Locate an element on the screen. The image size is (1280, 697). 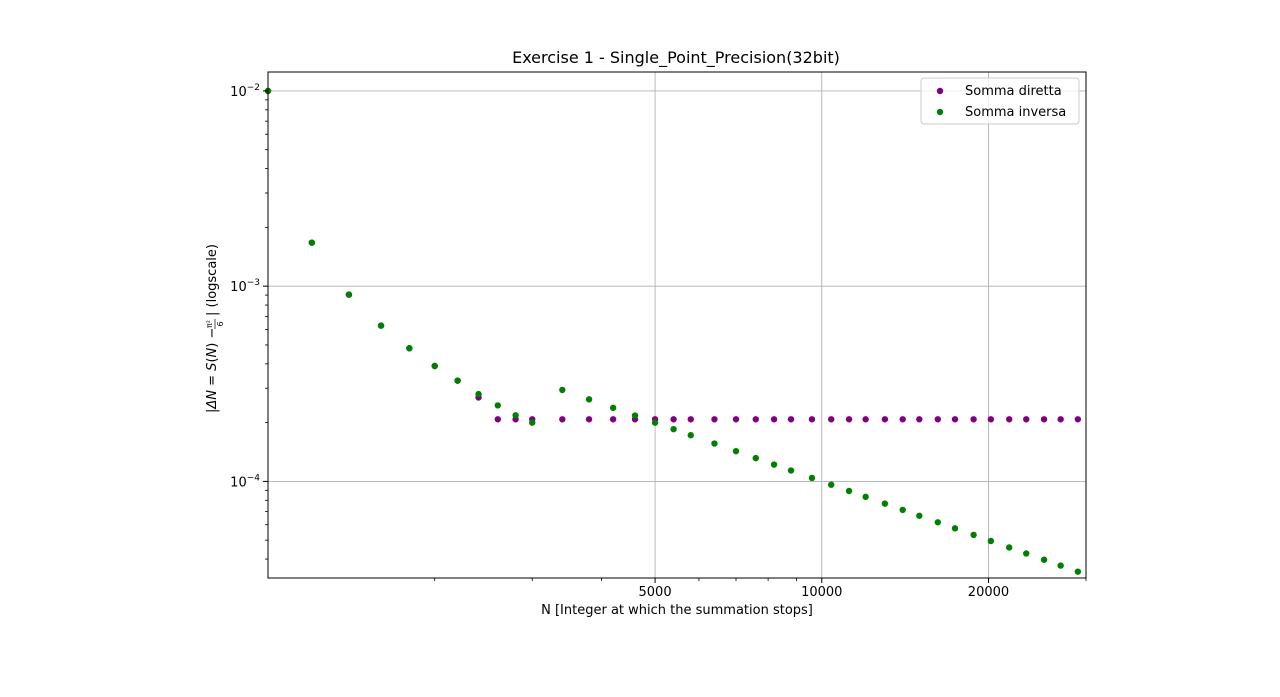
y-axis-label: |ΔN = S(N) − π² 6 | (logscale) is located at coordinates (215, 328).